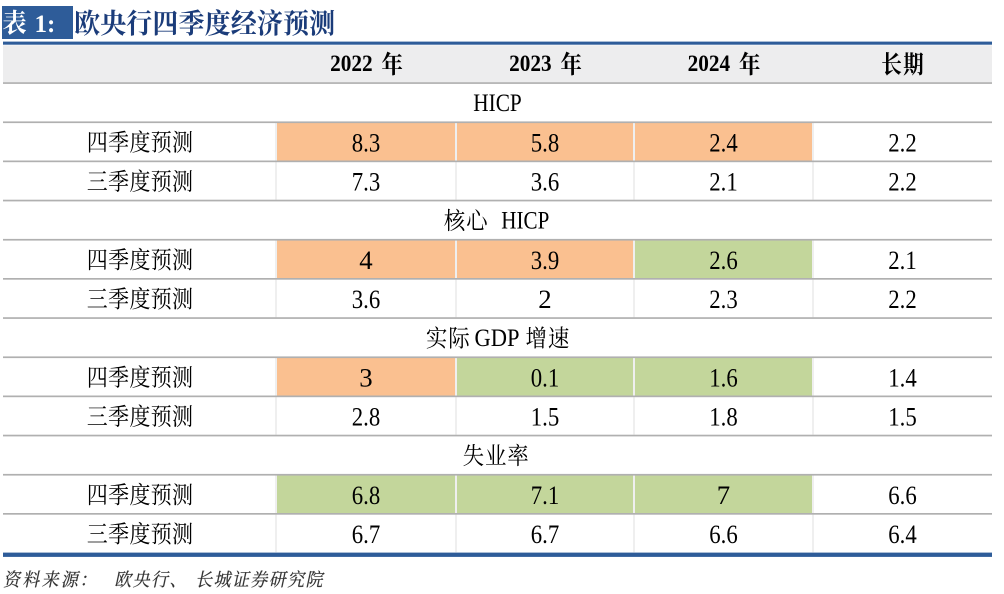  Describe the element at coordinates (365, 260) in the screenshot. I see `svg-text: 4` at that location.